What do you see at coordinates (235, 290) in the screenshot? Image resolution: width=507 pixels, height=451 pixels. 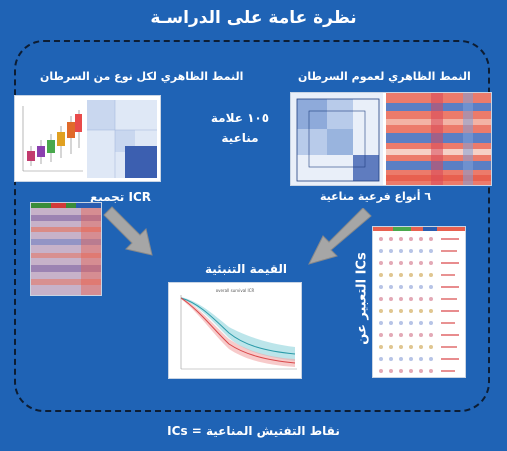 I see `survival-plot-title: overall survival ICR` at bounding box center [235, 290].